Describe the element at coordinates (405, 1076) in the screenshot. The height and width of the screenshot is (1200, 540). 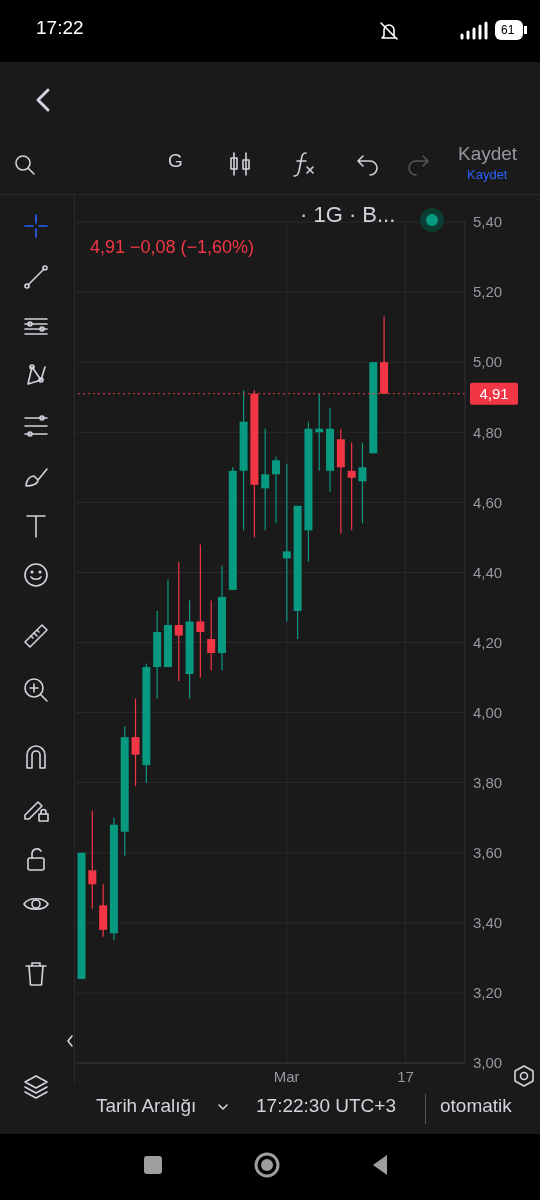
I see `x-tick-label: 17` at that location.